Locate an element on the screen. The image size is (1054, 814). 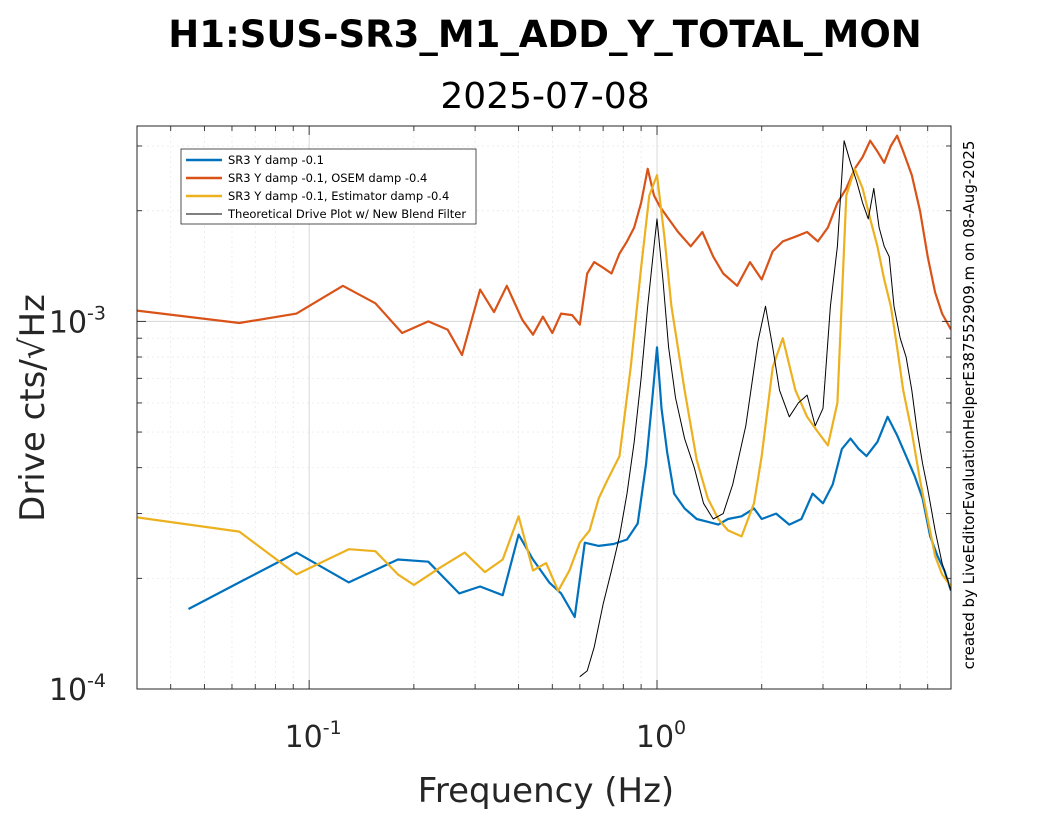
chart-subtitle: 2025-07-08 is located at coordinates (544, 96).